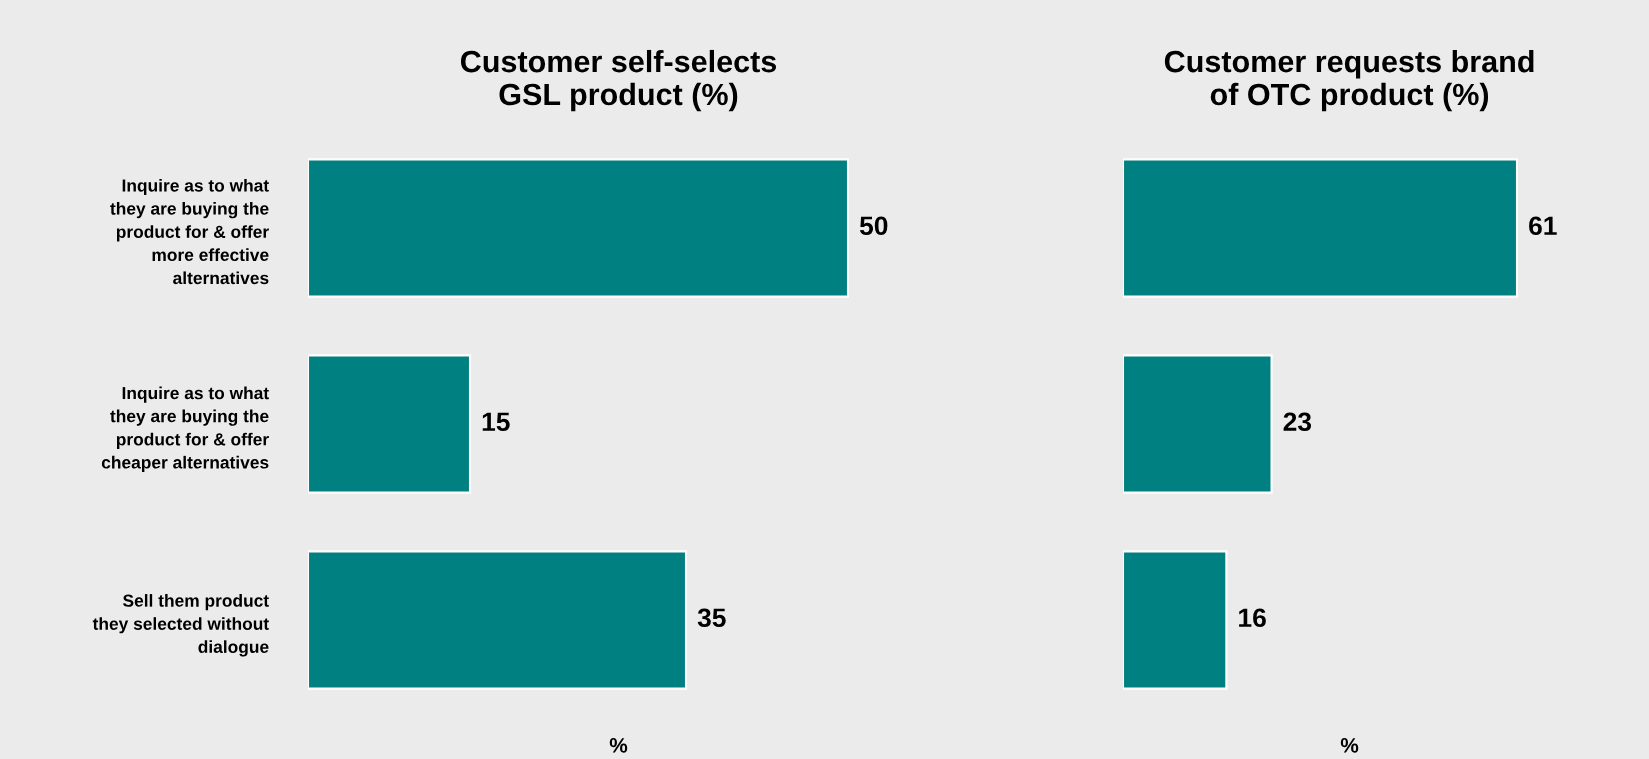 Image resolution: width=1649 pixels, height=759 pixels. Describe the element at coordinates (873, 226) in the screenshot. I see `data-label: 50` at that location.